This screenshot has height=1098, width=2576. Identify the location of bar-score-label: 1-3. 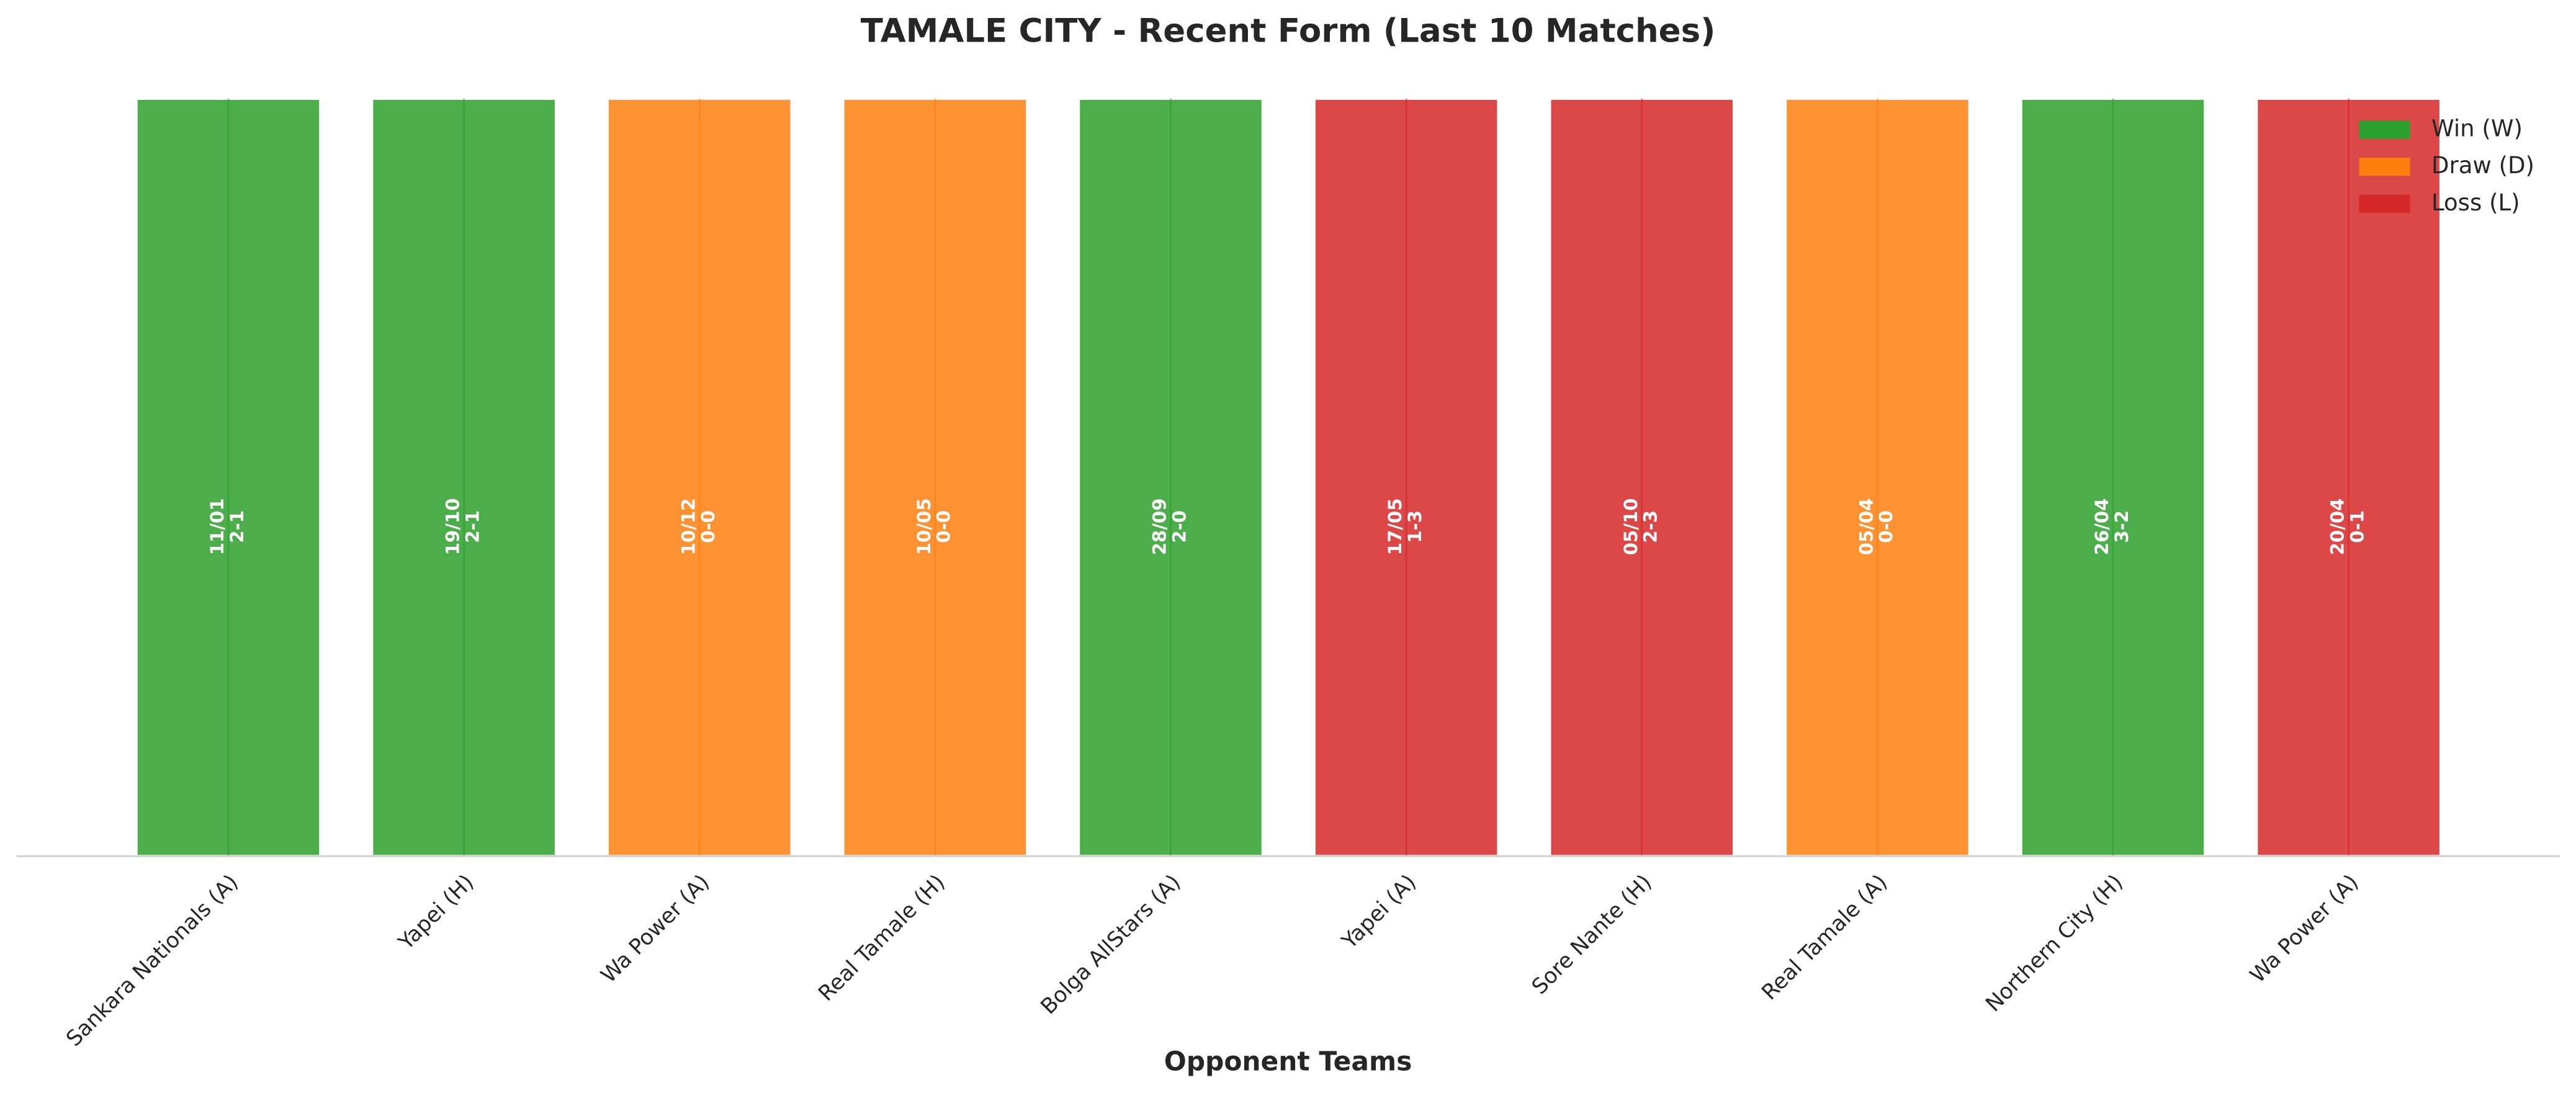
(1414, 526).